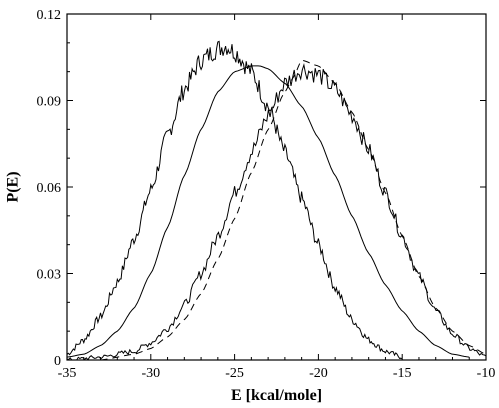  I want to click on x-axis-label: E [kcal/mole], so click(276, 395).